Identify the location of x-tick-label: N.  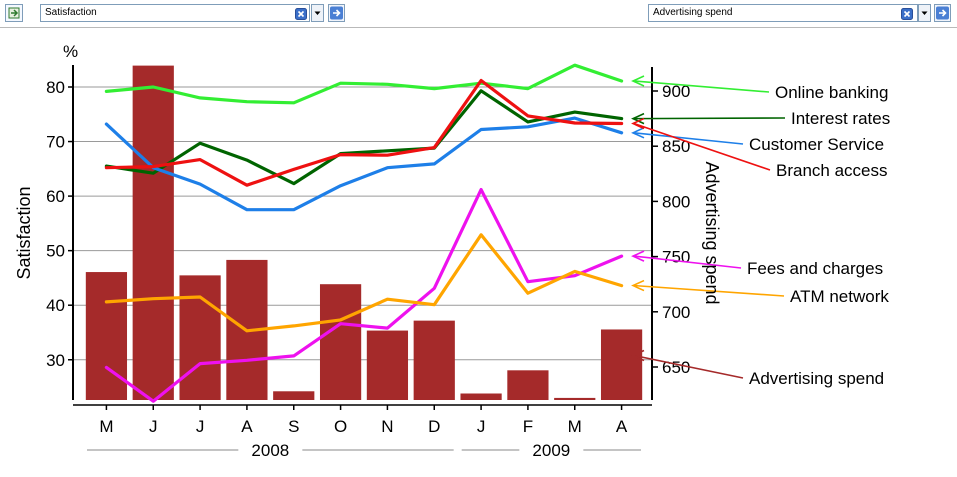
(387, 426).